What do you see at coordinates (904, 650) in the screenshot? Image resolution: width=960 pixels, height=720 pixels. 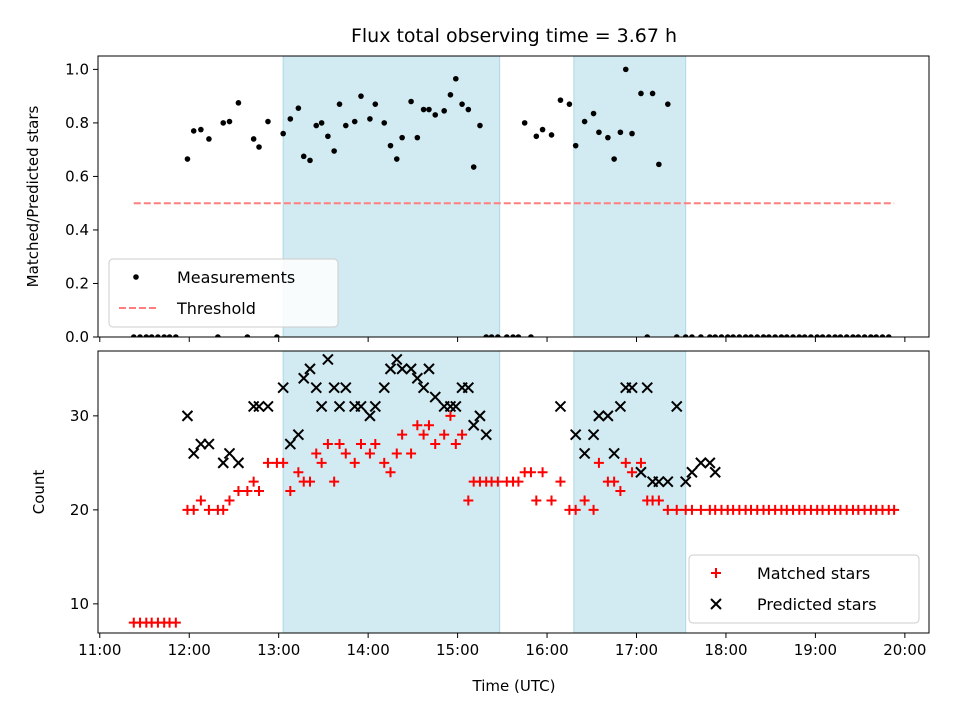 I see `x-tick-label: 20:00` at bounding box center [904, 650].